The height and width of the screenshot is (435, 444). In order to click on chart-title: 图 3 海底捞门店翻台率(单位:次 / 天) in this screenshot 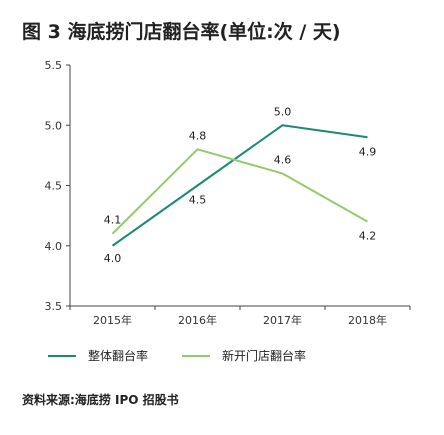, I will do `click(181, 32)`.